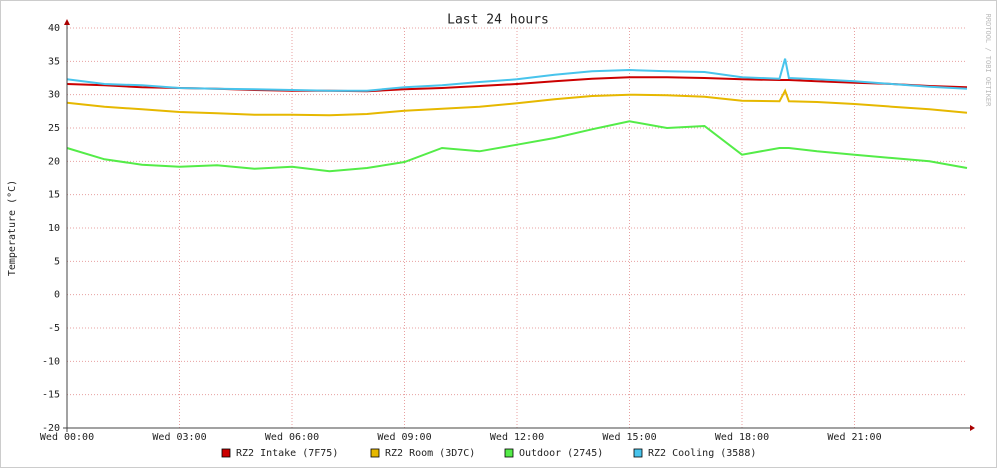 The height and width of the screenshot is (468, 997). Describe the element at coordinates (561, 453) in the screenshot. I see `legend-label: Outdoor (2745)` at that location.